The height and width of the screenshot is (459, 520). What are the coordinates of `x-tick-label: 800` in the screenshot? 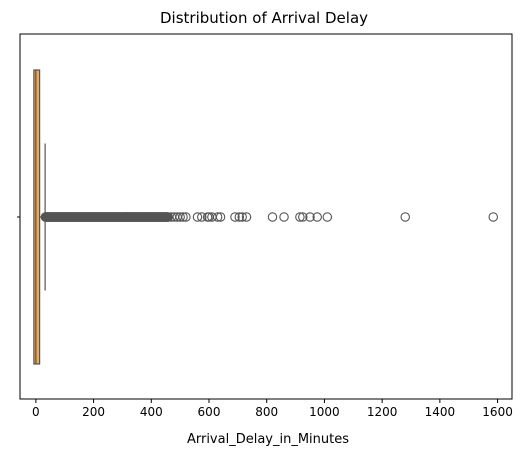 It's located at (266, 412).